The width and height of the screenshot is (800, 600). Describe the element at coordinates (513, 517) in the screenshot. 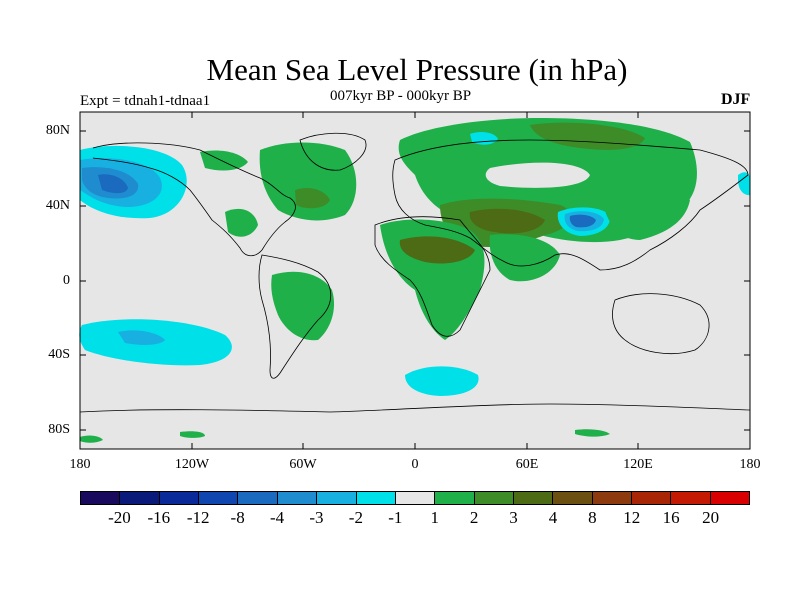

I see `colorbar-label: 3` at that location.